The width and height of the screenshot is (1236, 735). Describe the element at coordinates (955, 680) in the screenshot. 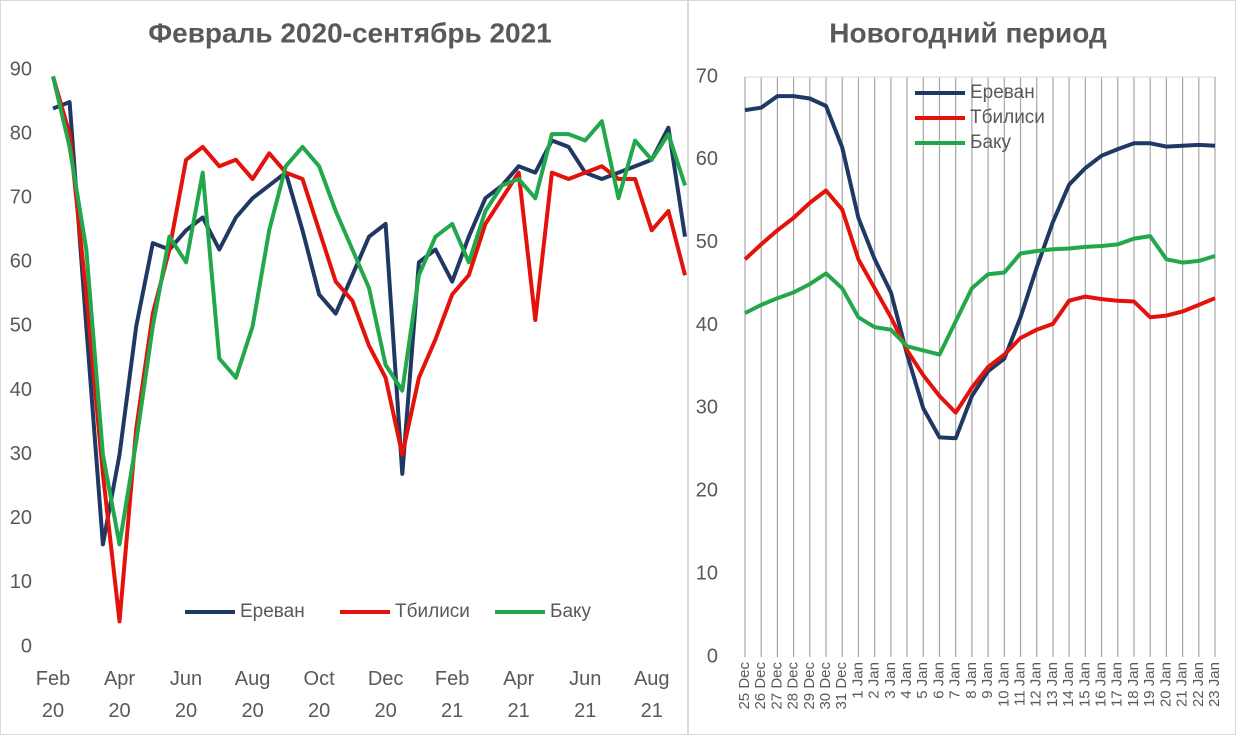

I see `x-tick-label: 7 Jan` at that location.